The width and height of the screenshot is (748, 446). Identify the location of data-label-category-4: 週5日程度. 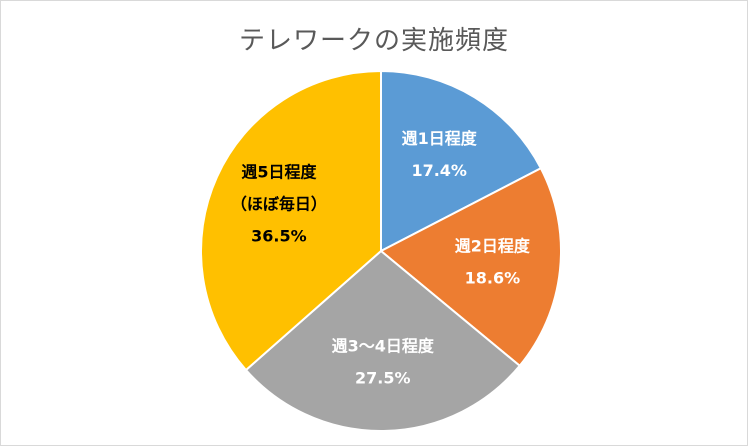
(279, 171).